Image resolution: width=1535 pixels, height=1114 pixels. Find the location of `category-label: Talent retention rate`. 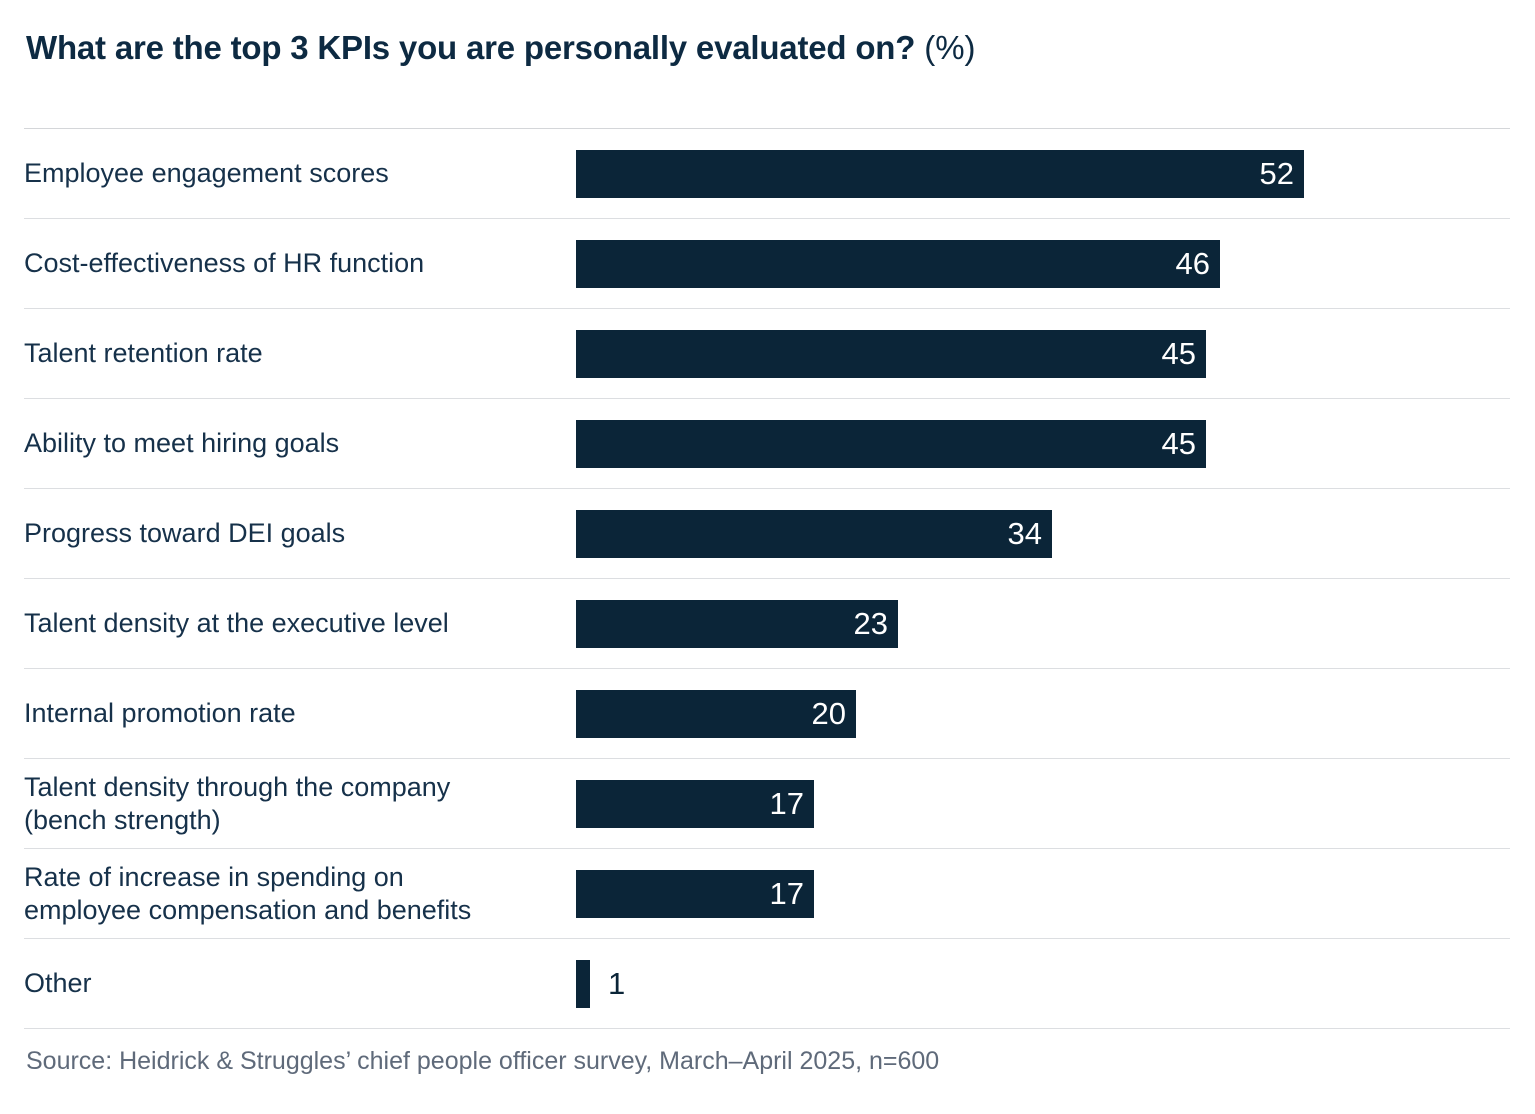

category-label: Talent retention rate is located at coordinates (143, 353).